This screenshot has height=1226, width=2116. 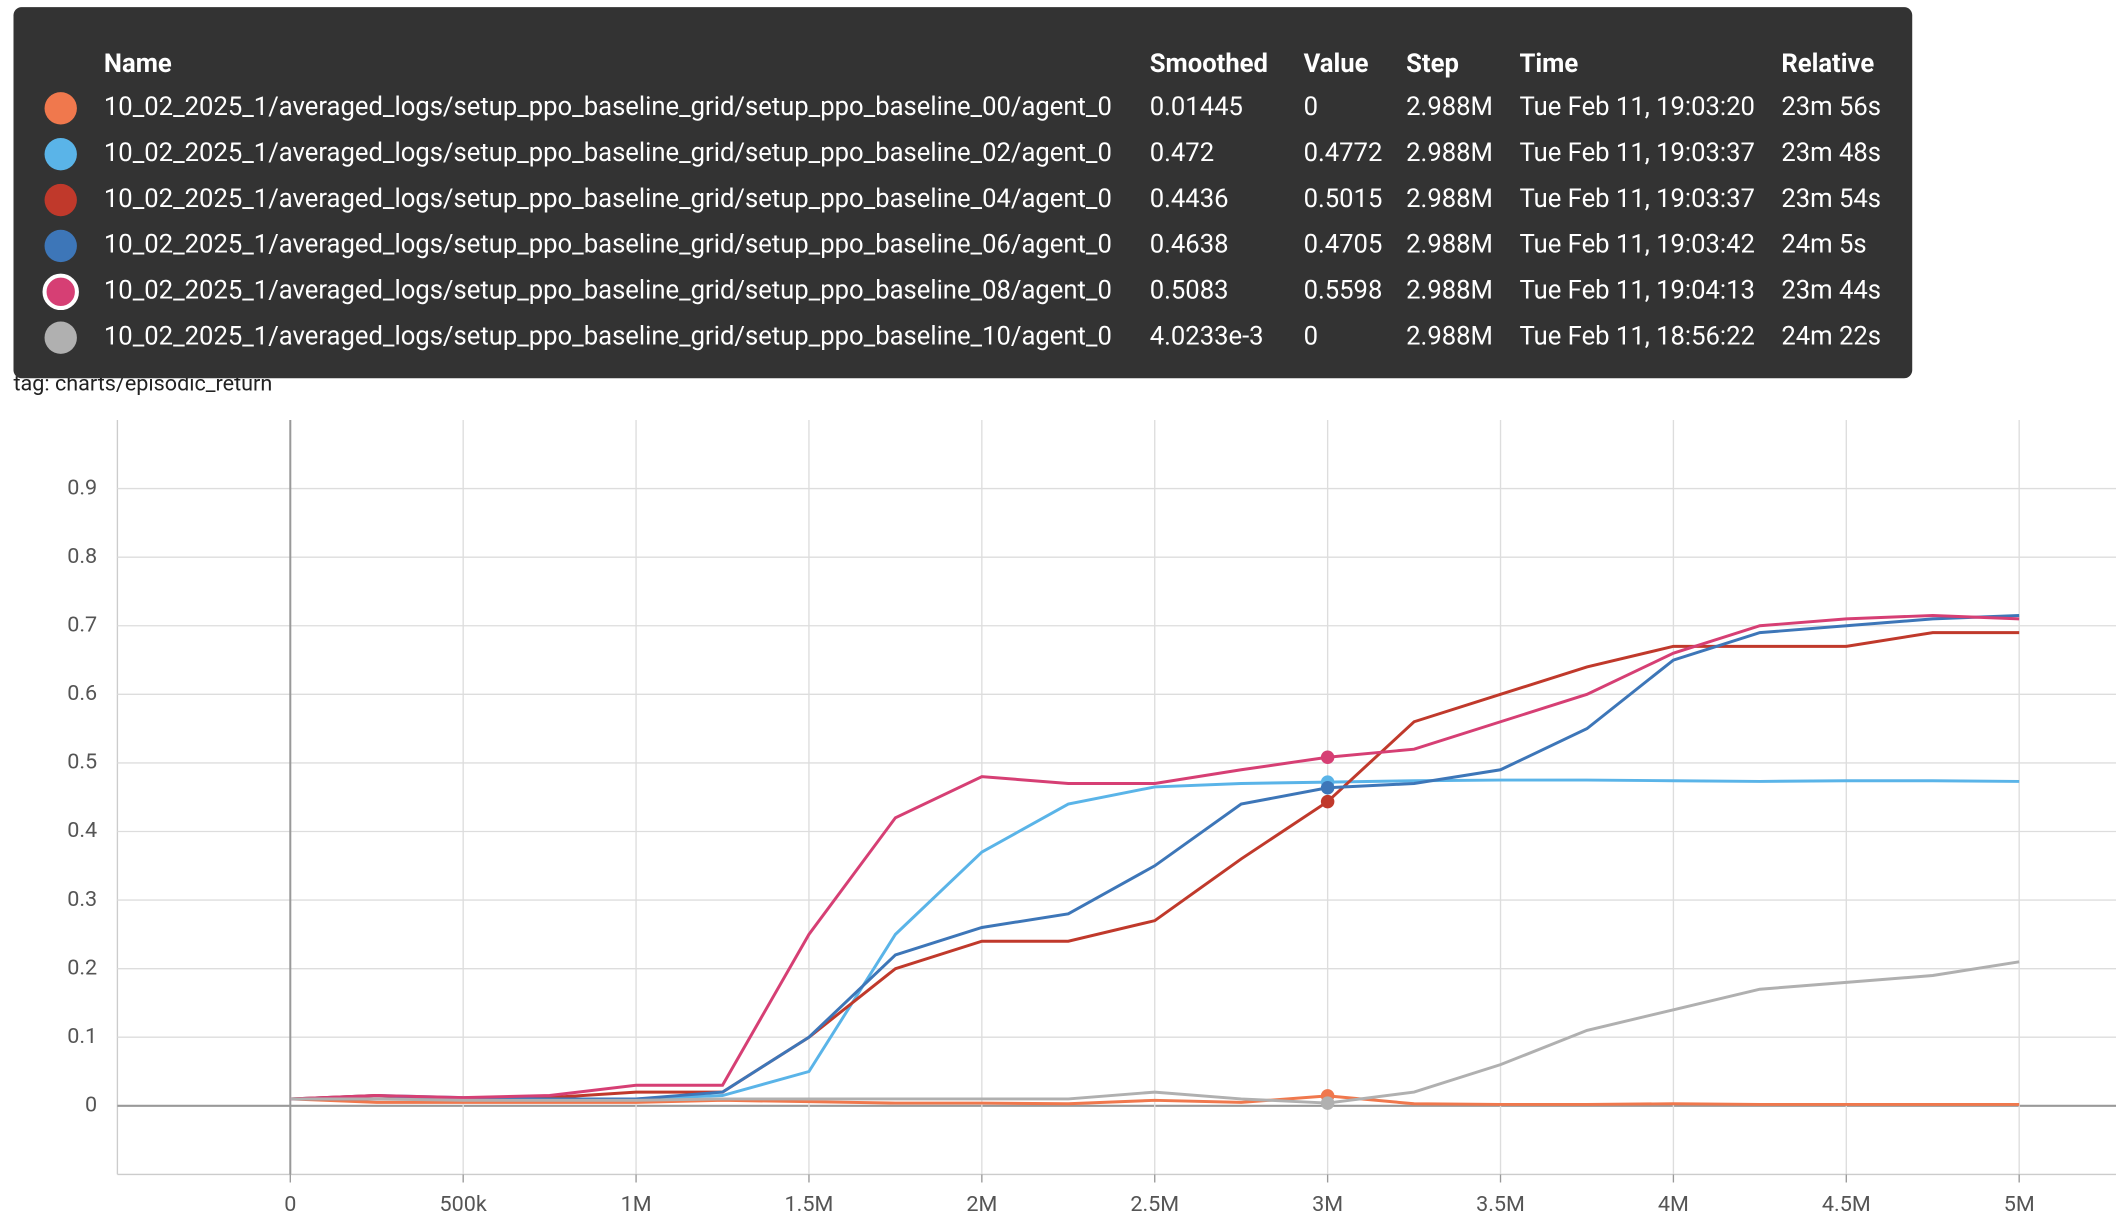 What do you see at coordinates (1189, 291) in the screenshot?
I see `tooltip-cell: 0.5083` at bounding box center [1189, 291].